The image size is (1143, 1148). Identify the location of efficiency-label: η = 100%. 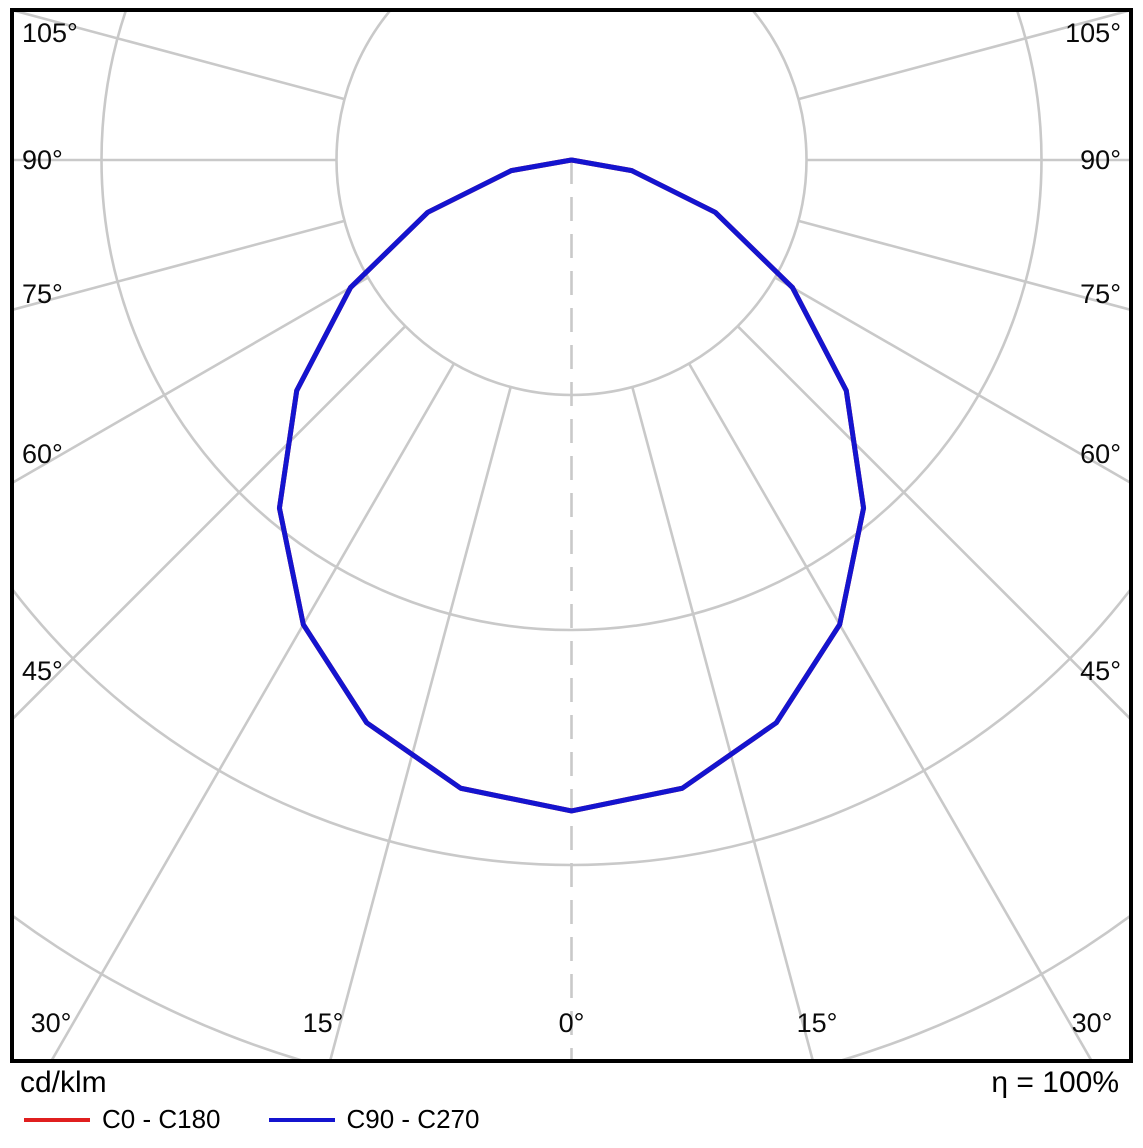
(1055, 1082).